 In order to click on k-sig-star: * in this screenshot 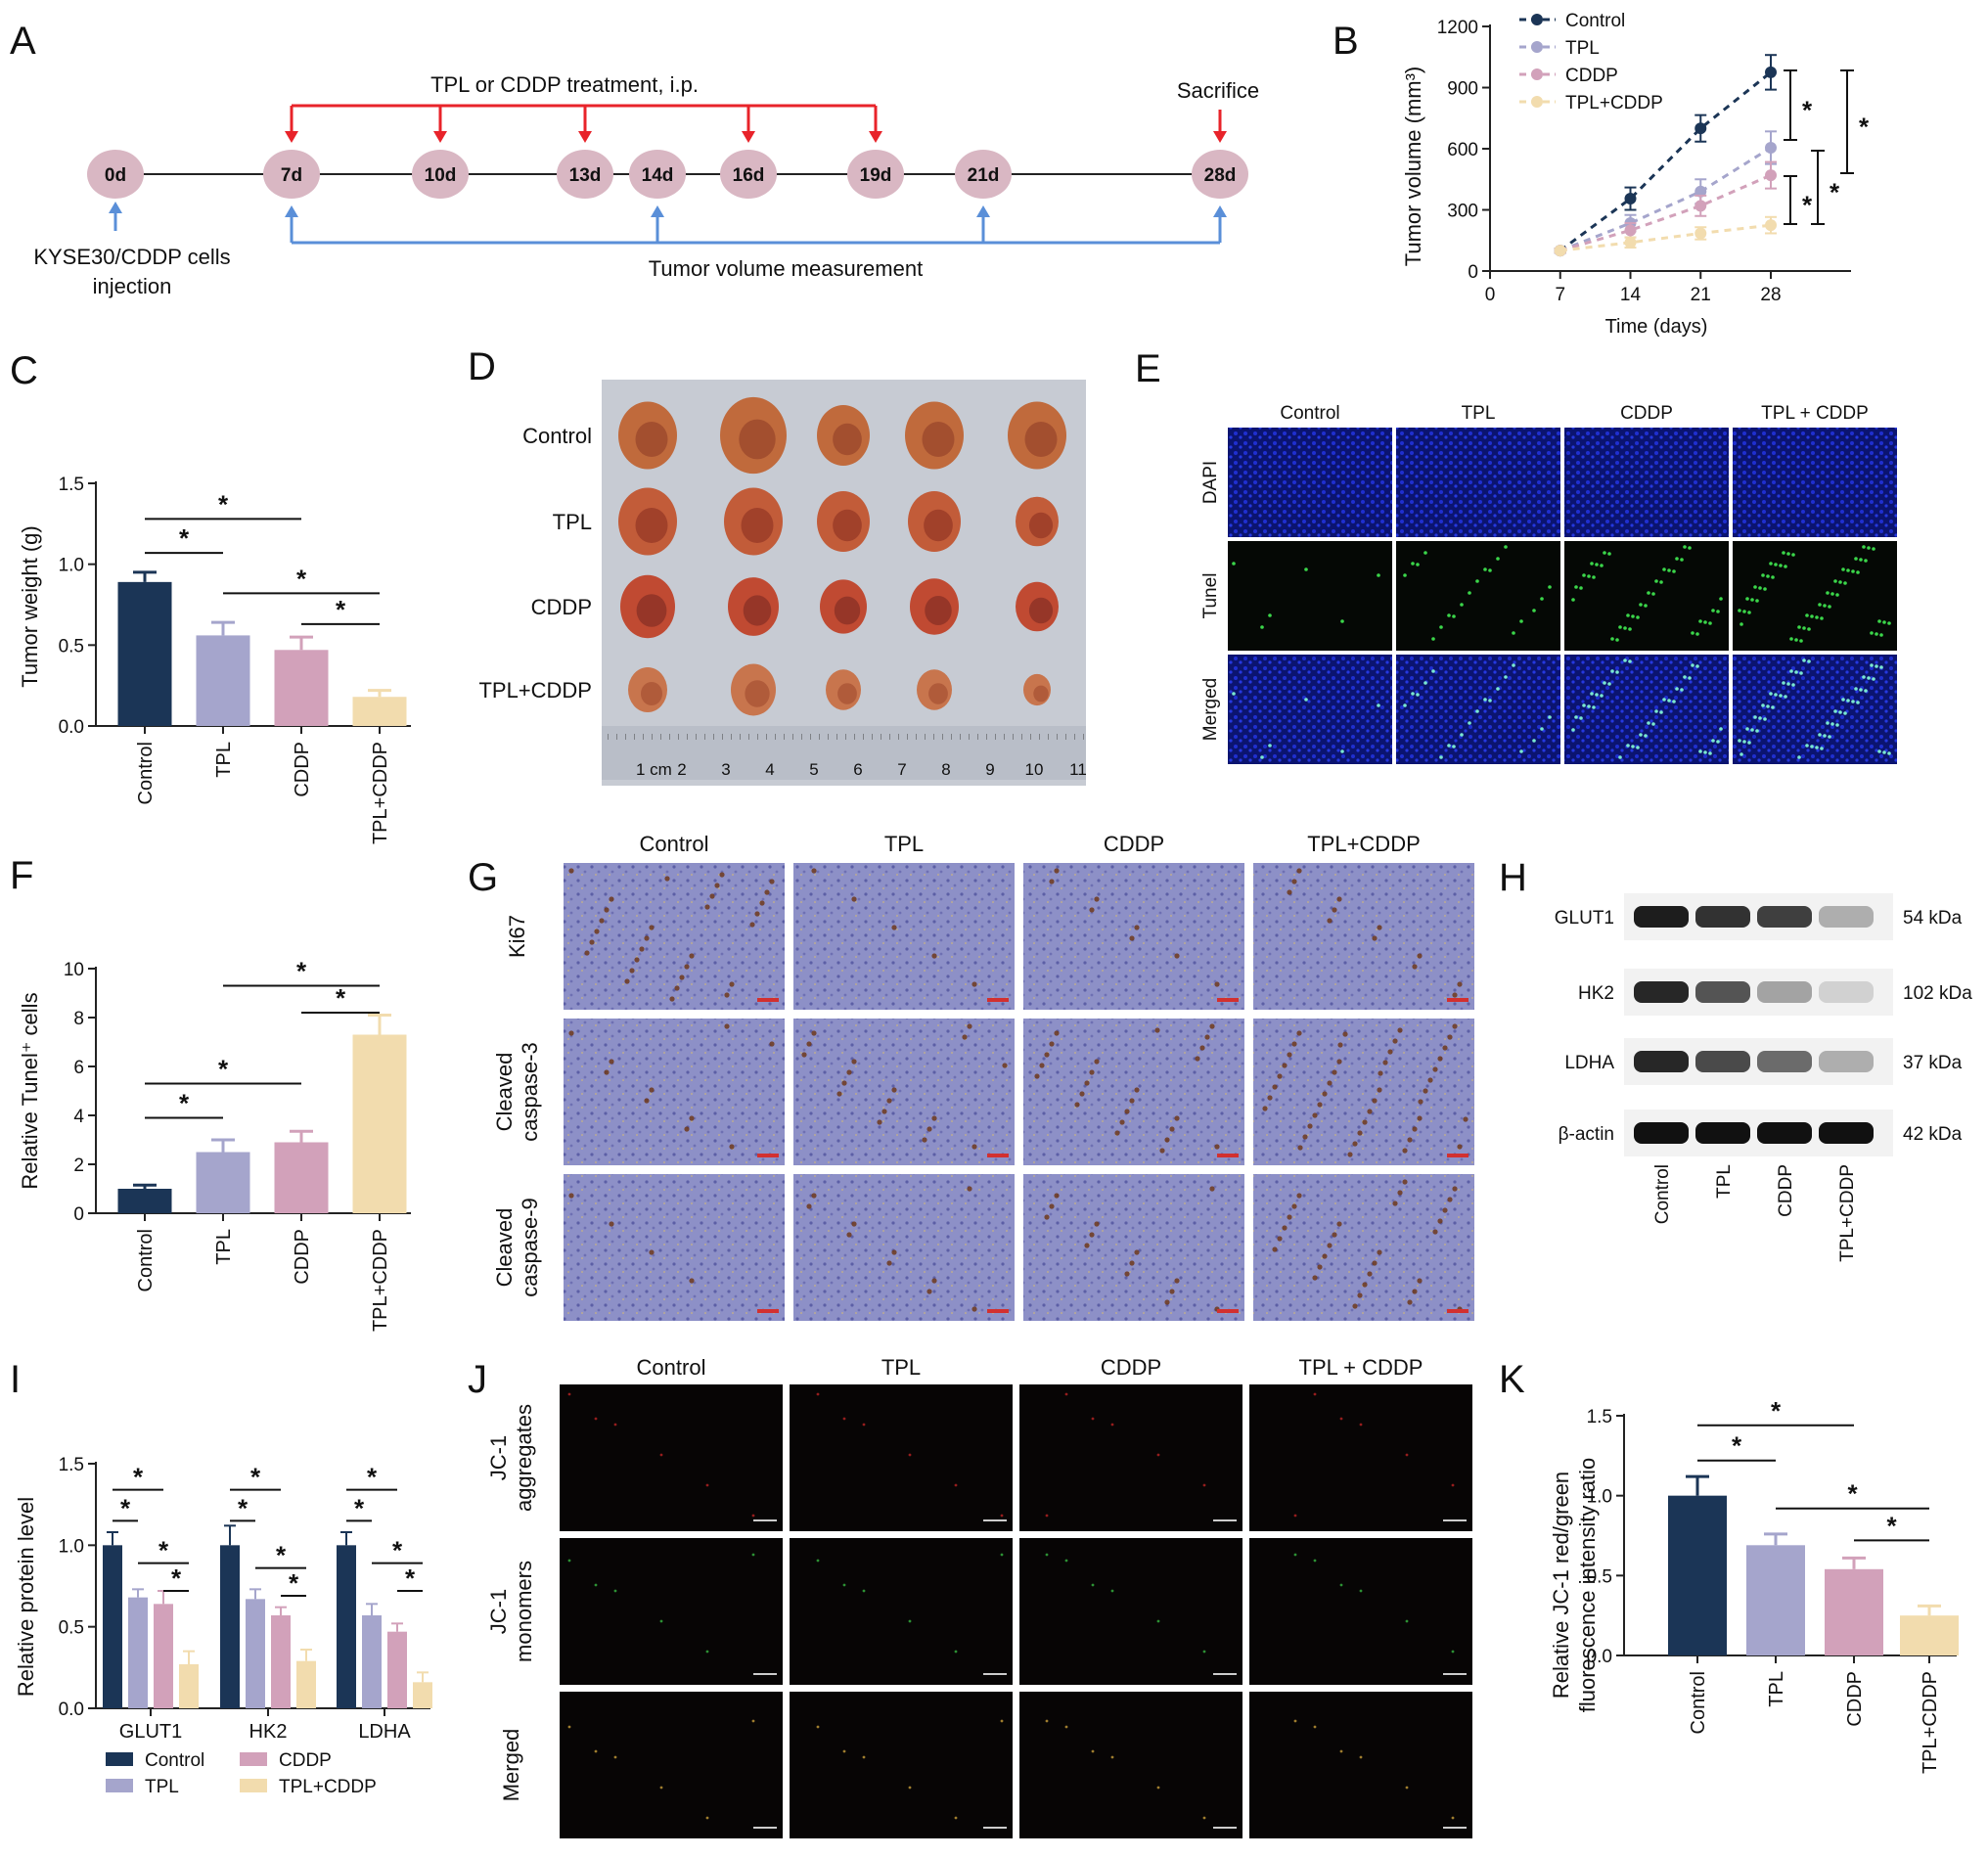, I will do `click(1777, 1411)`.